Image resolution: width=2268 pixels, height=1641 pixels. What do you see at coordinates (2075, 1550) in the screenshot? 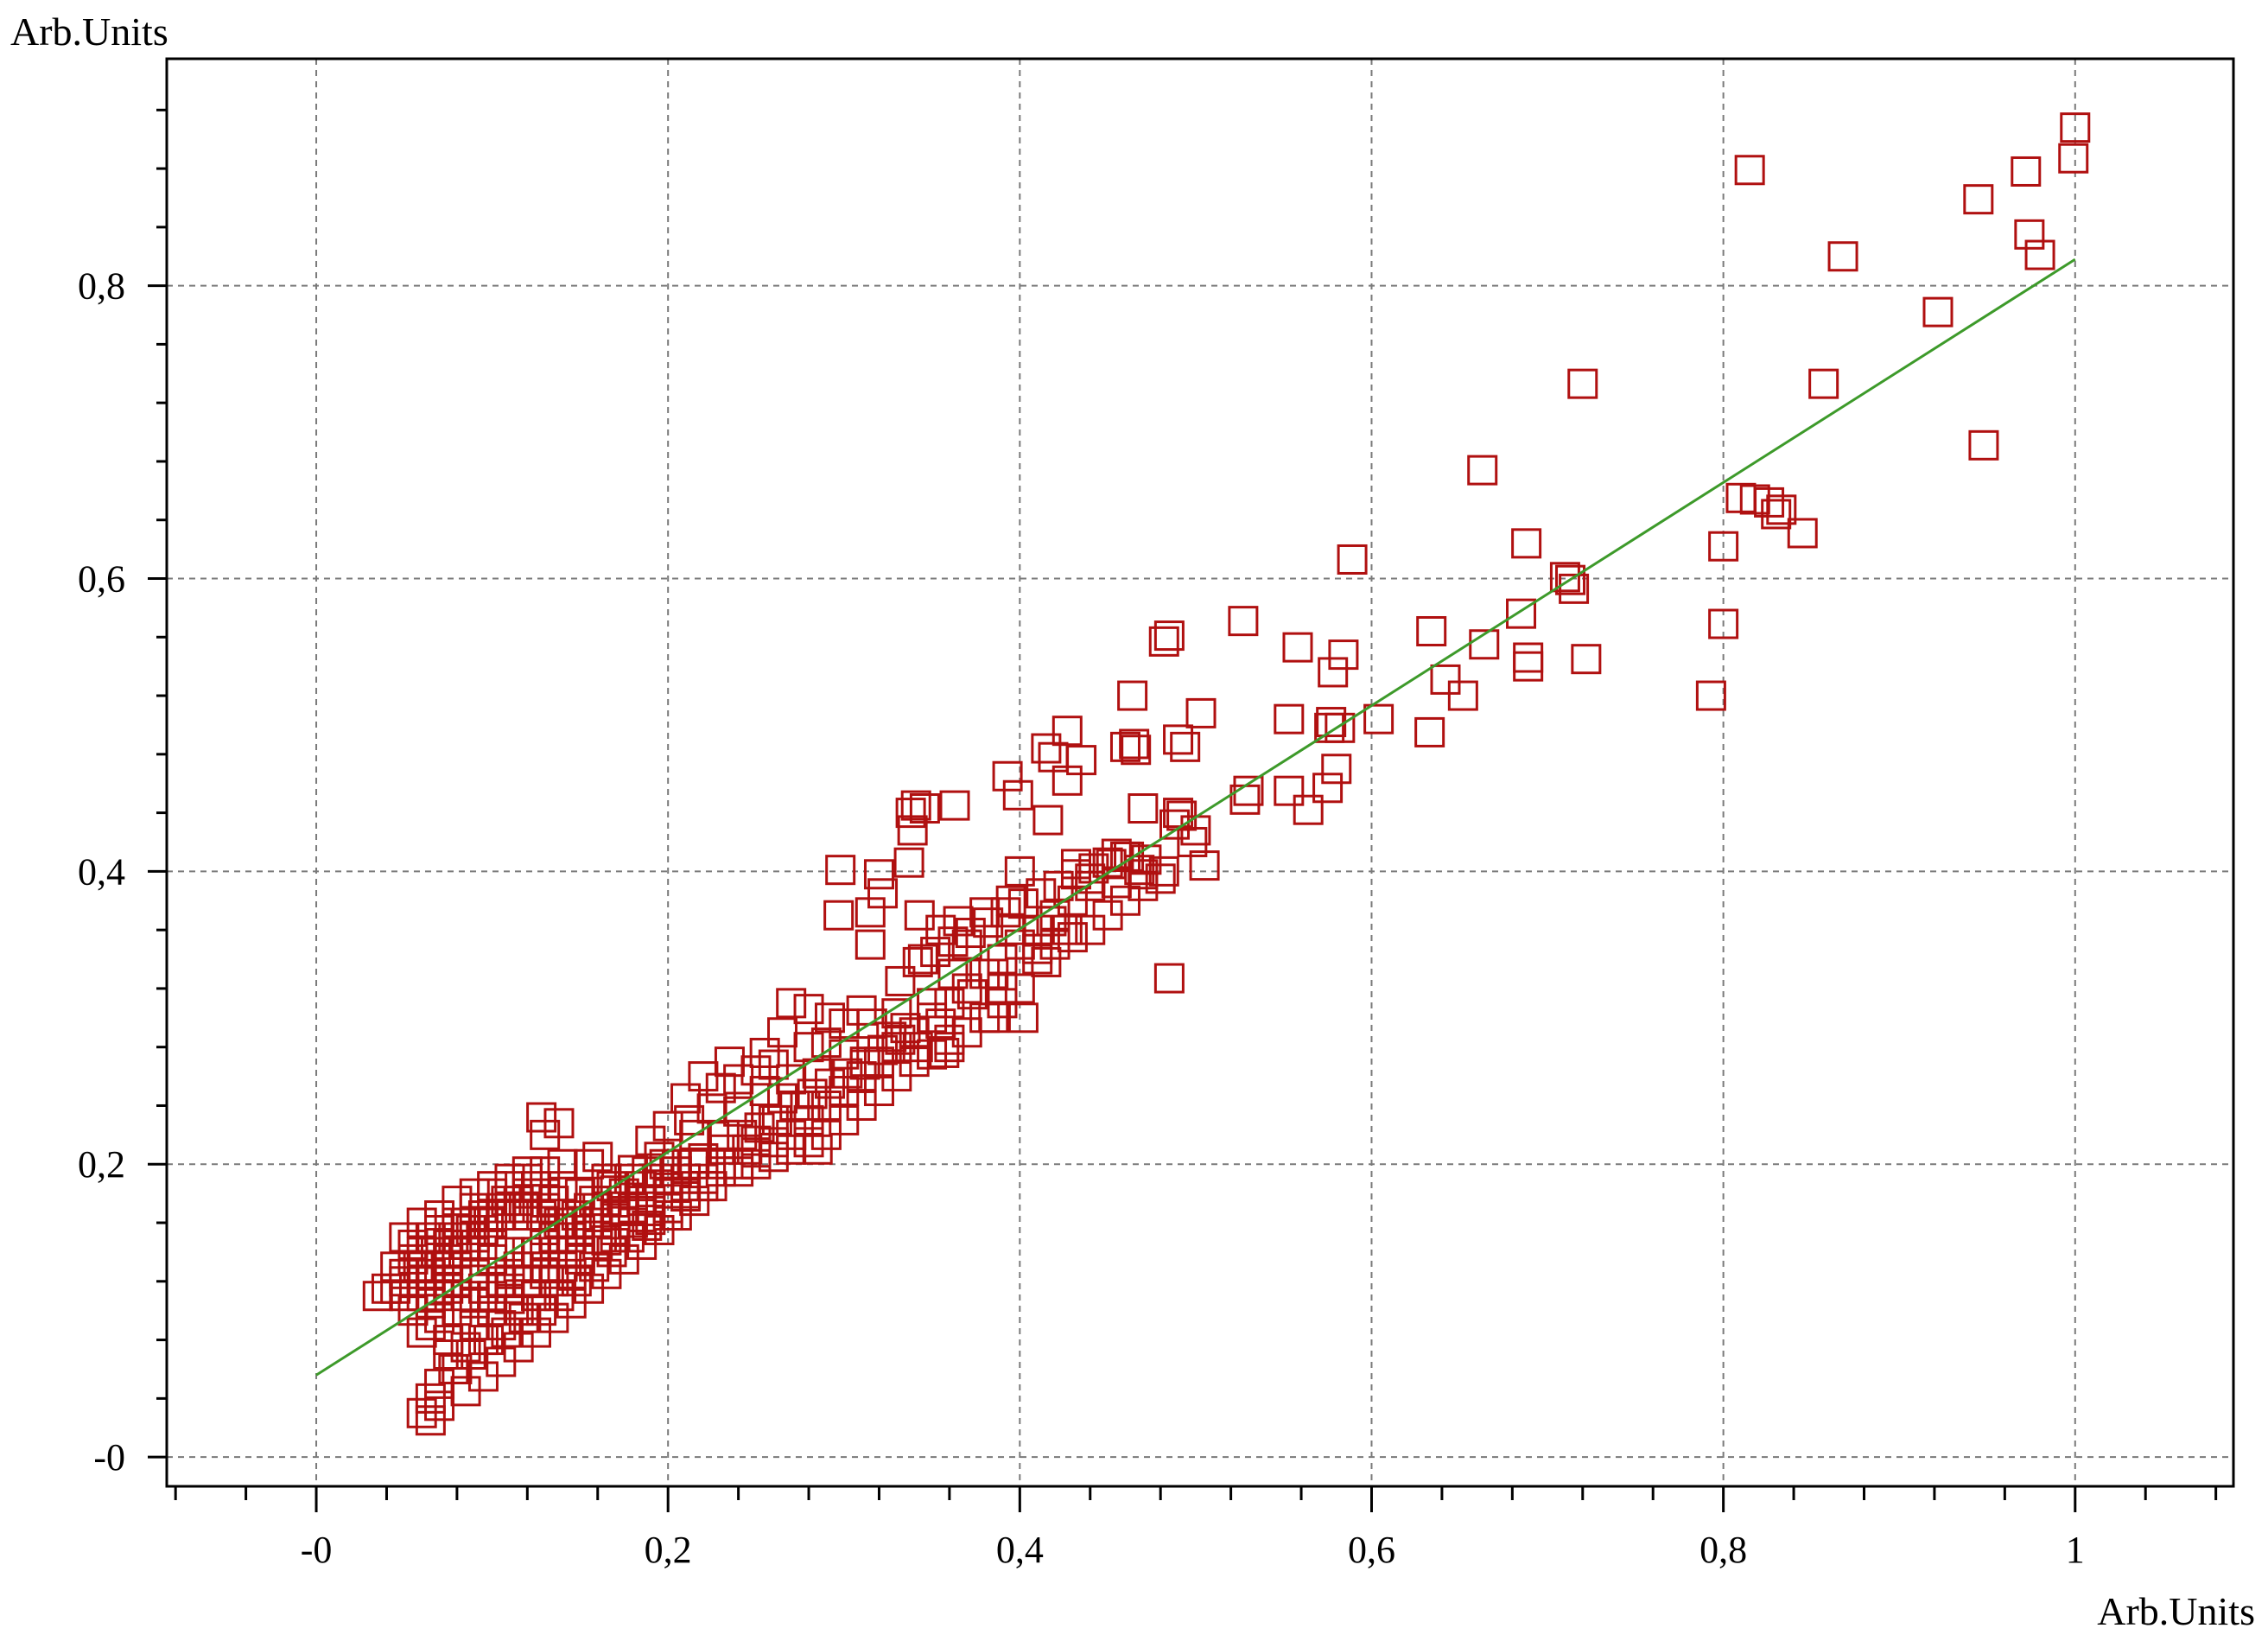
I see `x-tick-label: 1` at bounding box center [2075, 1550].